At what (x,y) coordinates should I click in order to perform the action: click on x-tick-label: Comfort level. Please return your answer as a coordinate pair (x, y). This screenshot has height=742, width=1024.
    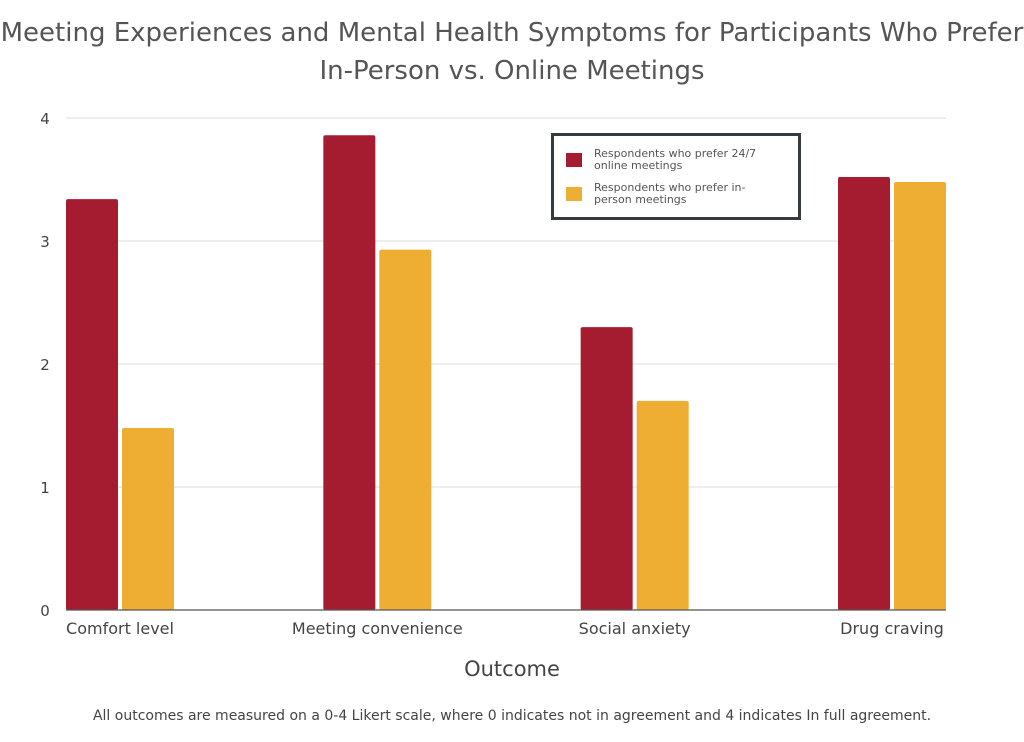
    Looking at the image, I should click on (120, 628).